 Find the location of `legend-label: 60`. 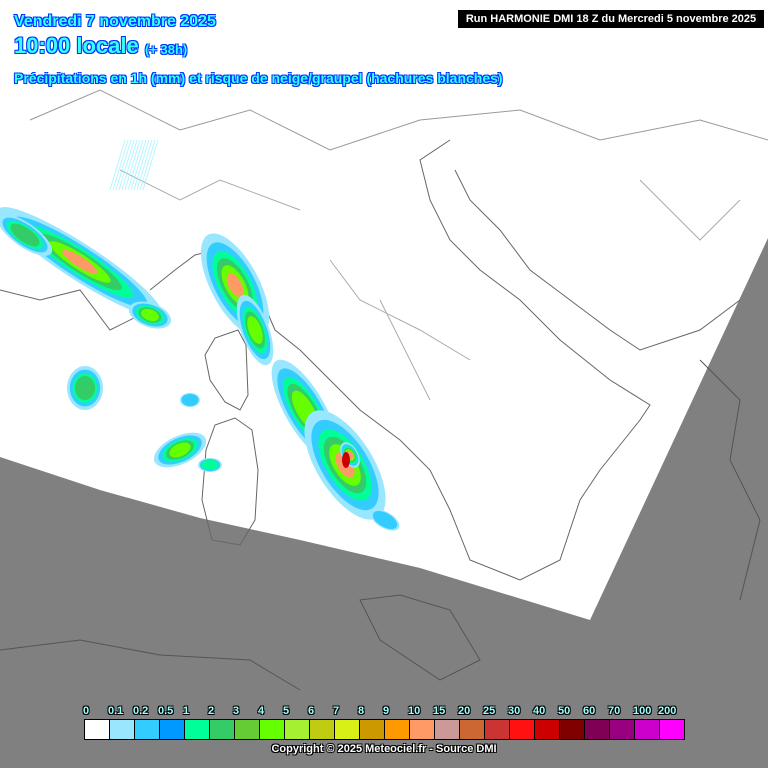

legend-label: 60 is located at coordinates (589, 711).